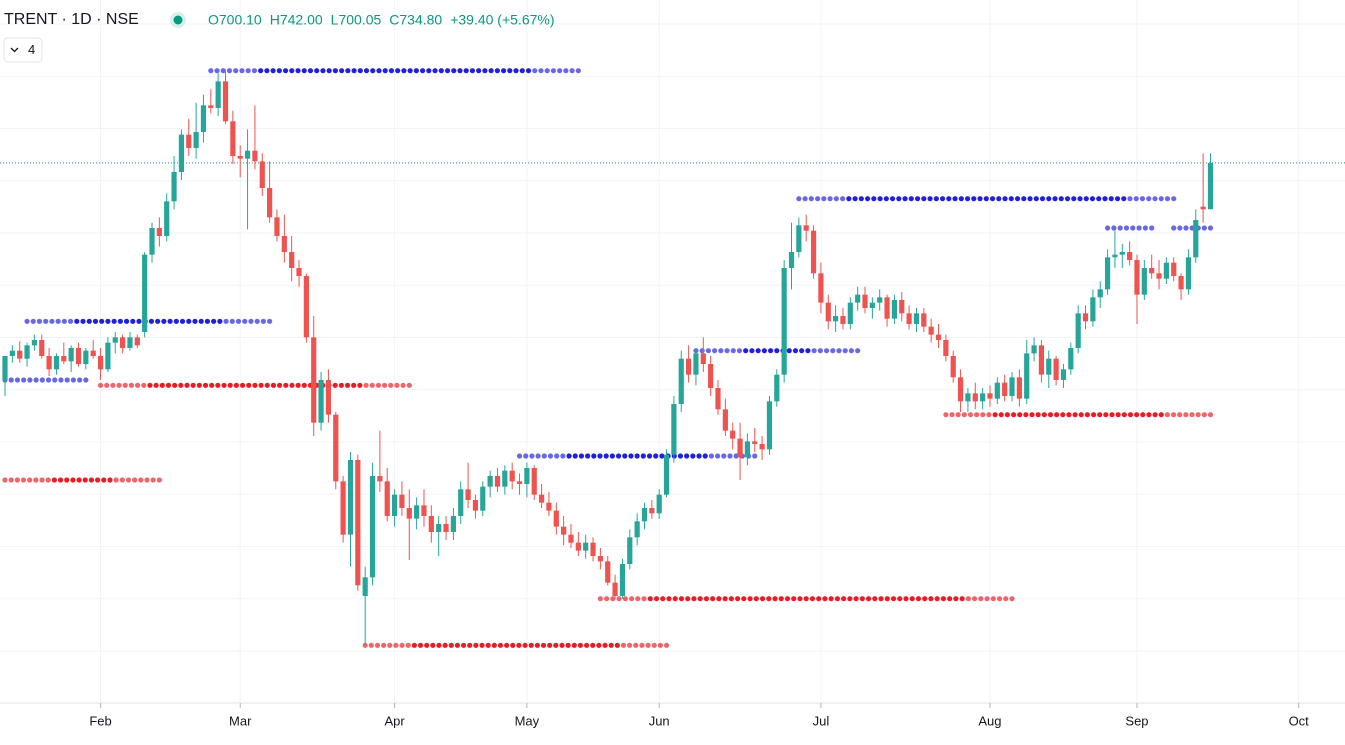 This screenshot has width=1345, height=745. I want to click on indicator-count: 4, so click(31, 49).